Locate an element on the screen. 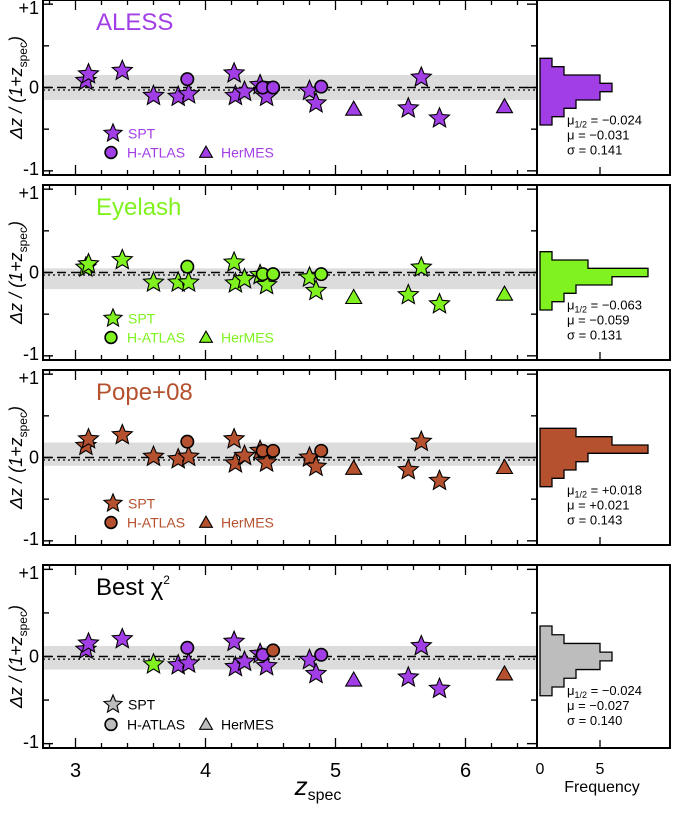  x-axis-label: zspec is located at coordinates (318, 787).